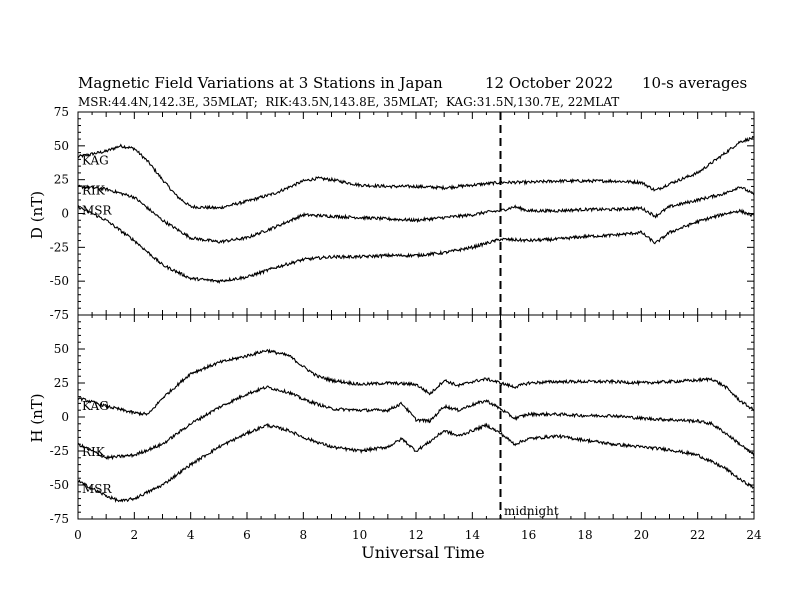 The width and height of the screenshot is (792, 612). Describe the element at coordinates (37, 417) in the screenshot. I see `h-axis-label: H (nT)` at that location.